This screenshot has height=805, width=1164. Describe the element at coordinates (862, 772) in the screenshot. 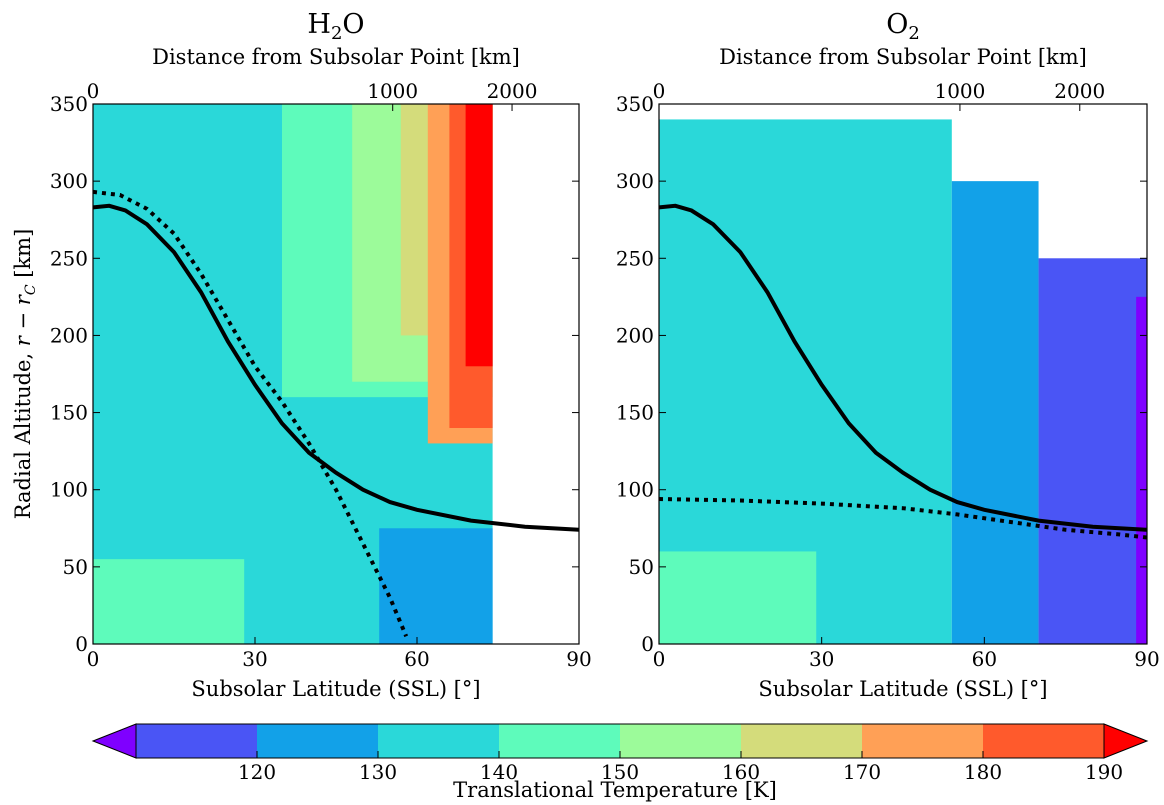

I see `colorbar-tick-label: 170` at that location.